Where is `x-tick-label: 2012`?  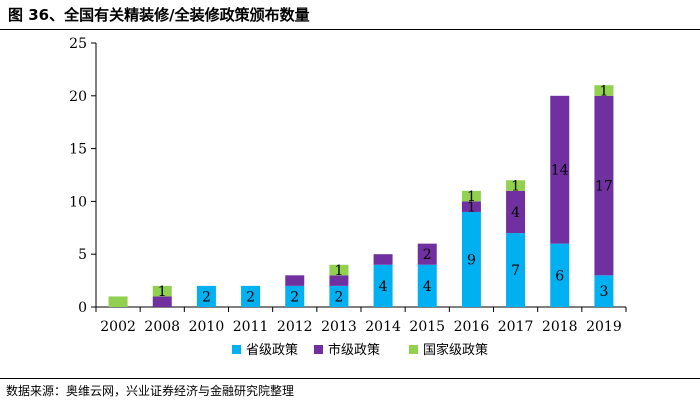 x-tick-label: 2012 is located at coordinates (295, 327).